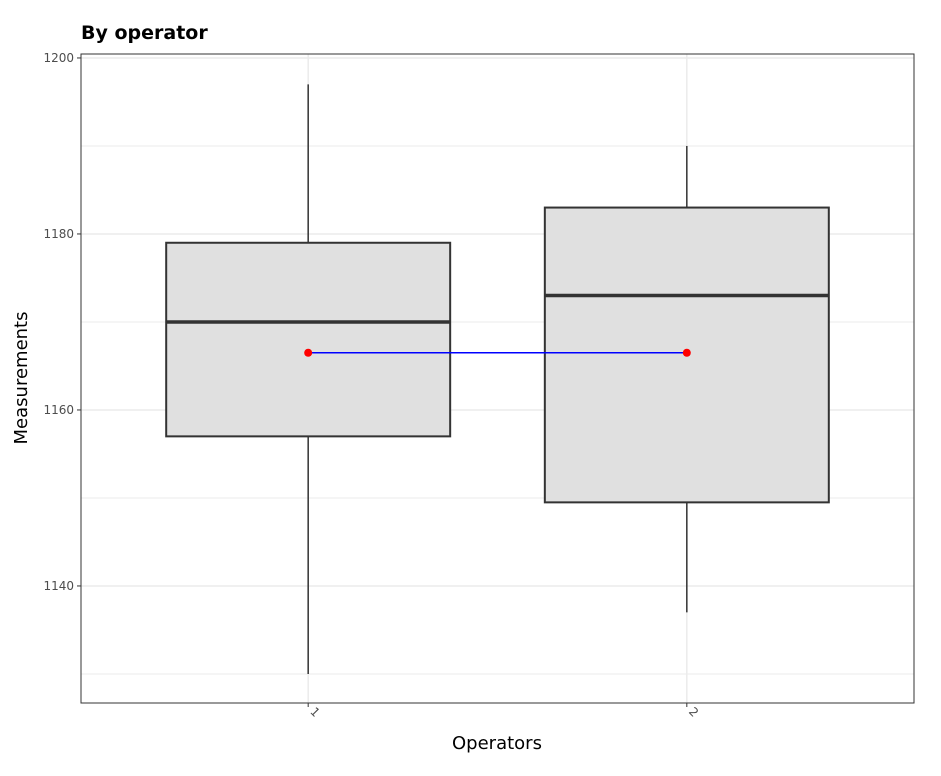 The height and width of the screenshot is (776, 941). What do you see at coordinates (58, 410) in the screenshot?
I see `y-tick-label: 1160` at bounding box center [58, 410].